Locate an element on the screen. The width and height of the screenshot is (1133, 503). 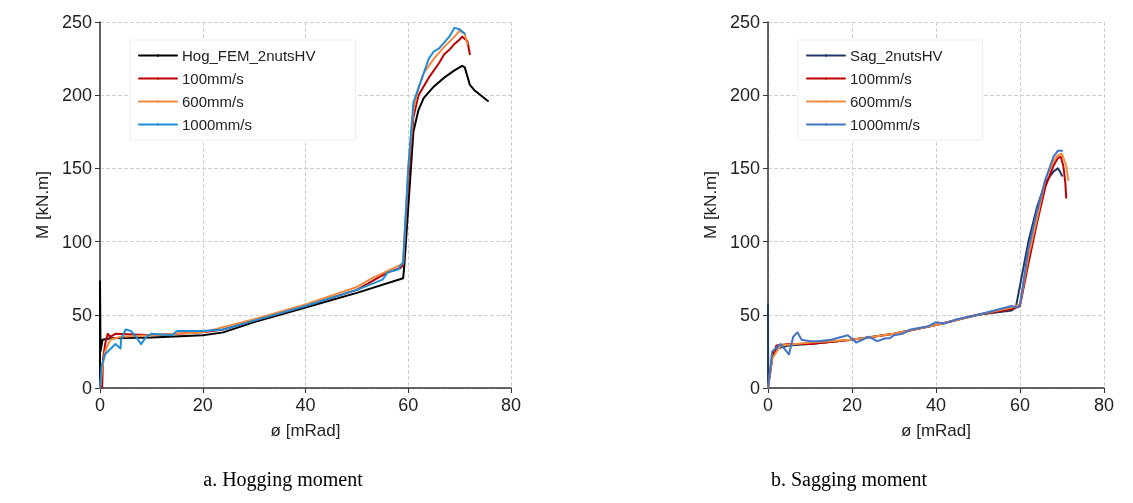
text: b. Sagging moment is located at coordinates (849, 479).